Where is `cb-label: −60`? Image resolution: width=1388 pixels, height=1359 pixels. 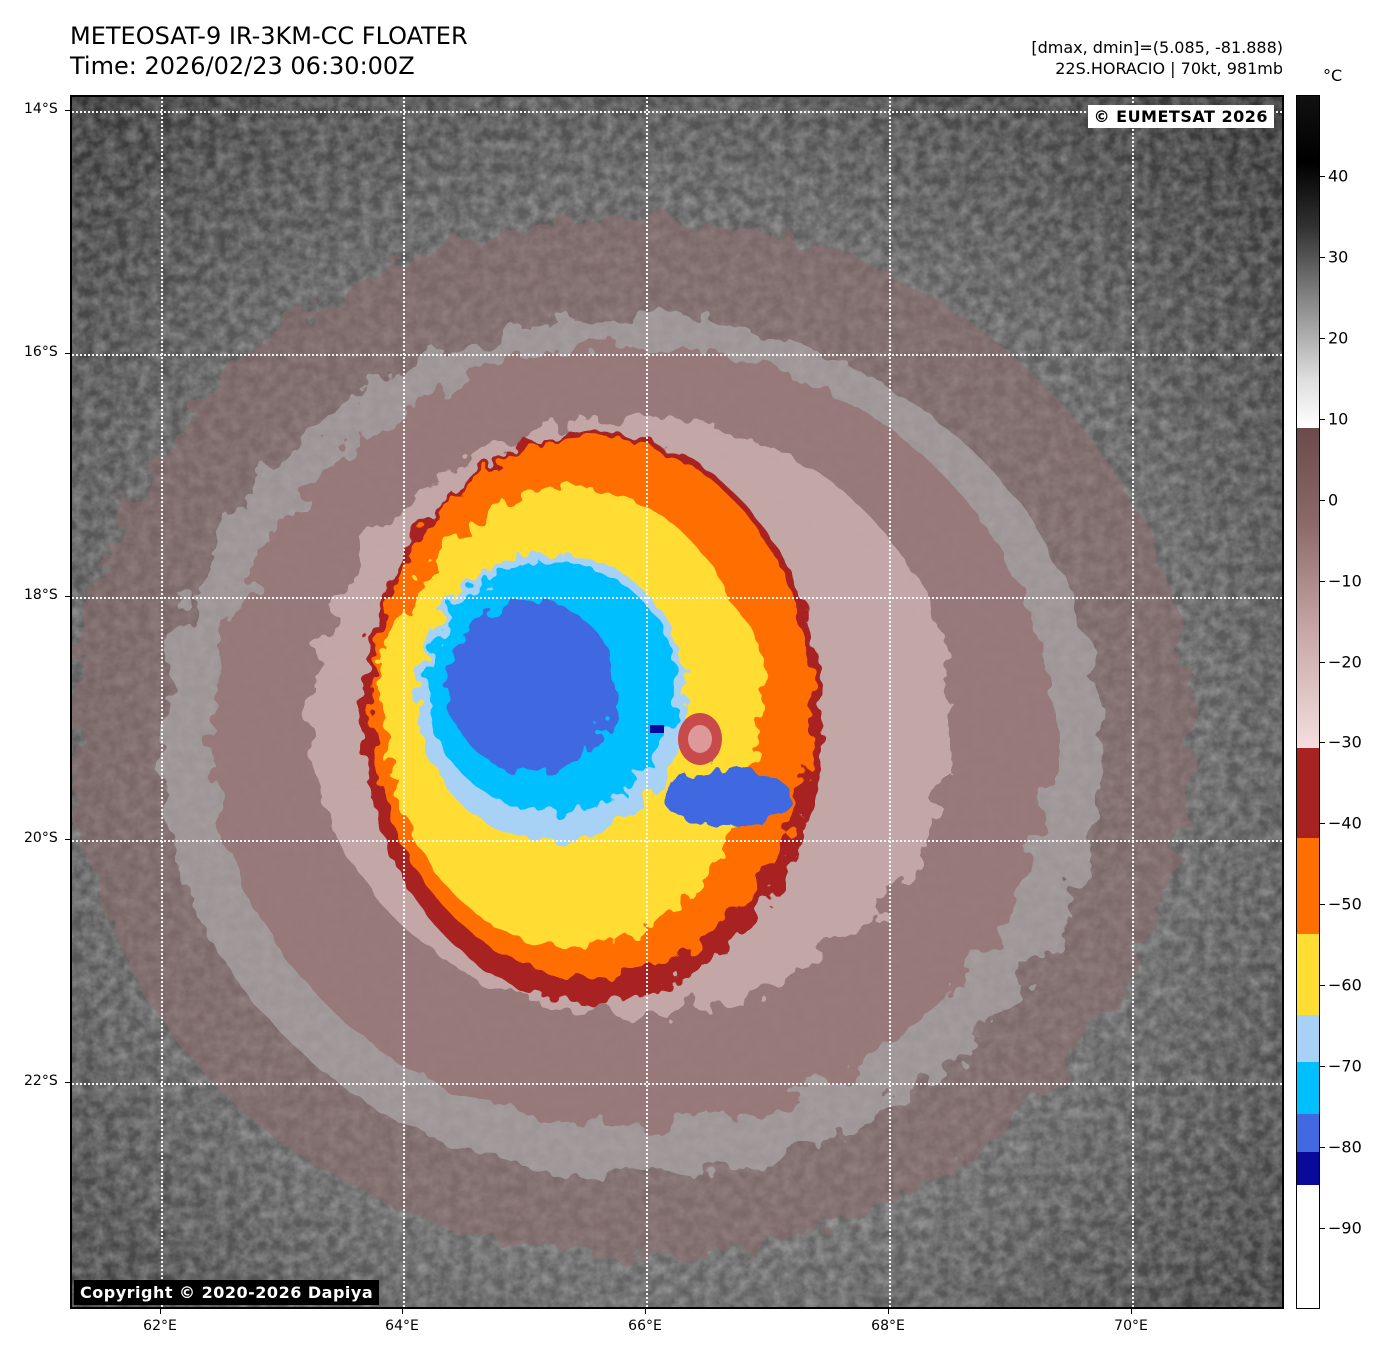
cb-label: −60 is located at coordinates (1345, 985).